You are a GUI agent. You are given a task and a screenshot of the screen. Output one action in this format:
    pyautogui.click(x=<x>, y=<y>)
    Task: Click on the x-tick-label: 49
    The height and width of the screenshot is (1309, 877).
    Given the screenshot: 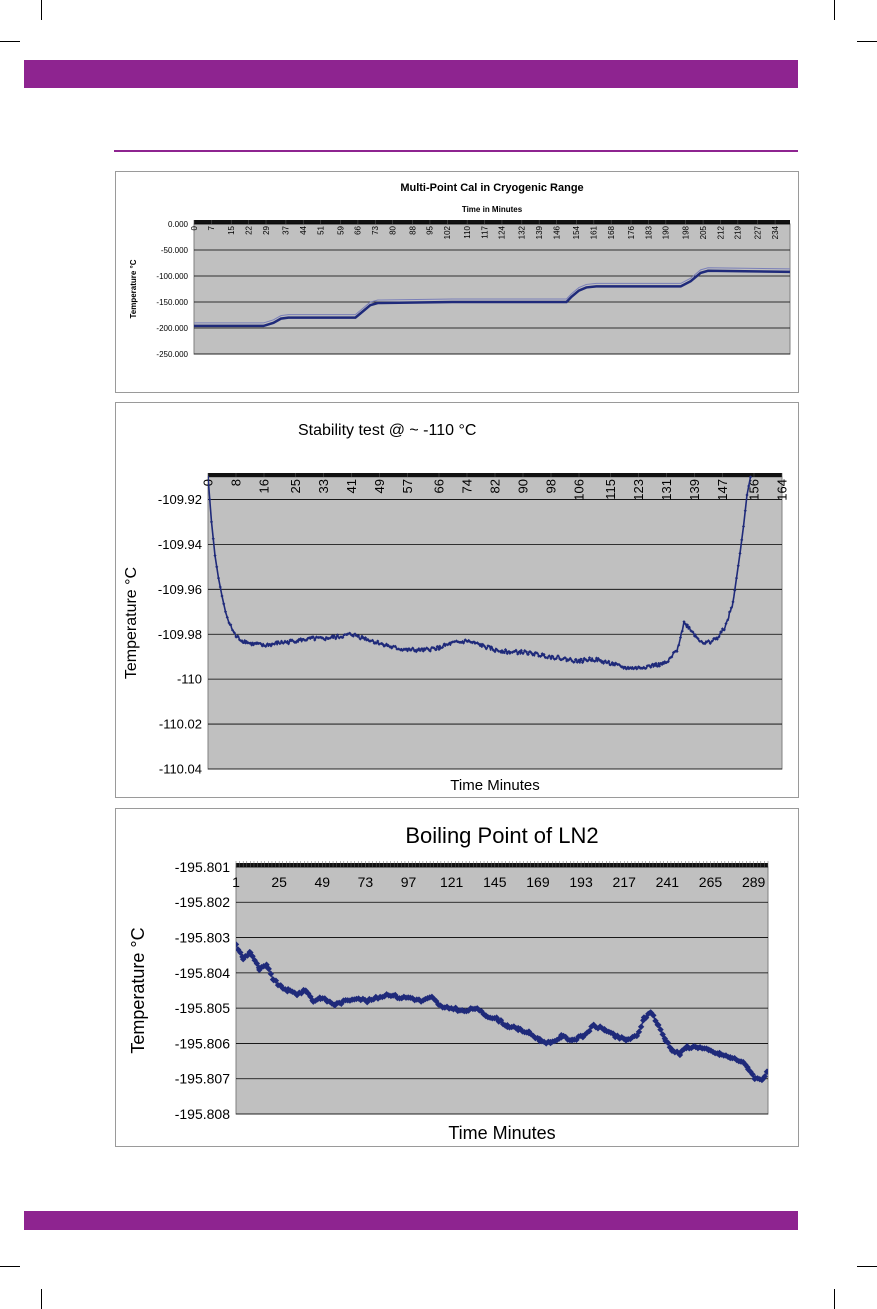 What is the action you would take?
    pyautogui.click(x=322, y=882)
    